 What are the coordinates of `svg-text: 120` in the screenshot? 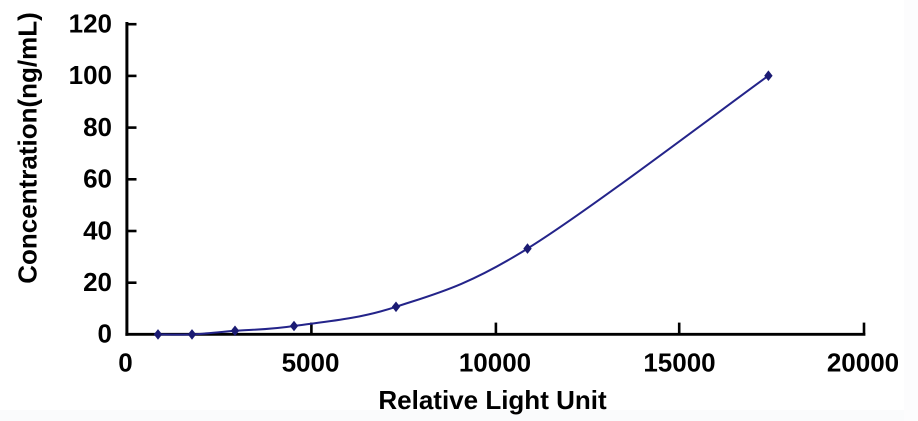 It's located at (90, 24).